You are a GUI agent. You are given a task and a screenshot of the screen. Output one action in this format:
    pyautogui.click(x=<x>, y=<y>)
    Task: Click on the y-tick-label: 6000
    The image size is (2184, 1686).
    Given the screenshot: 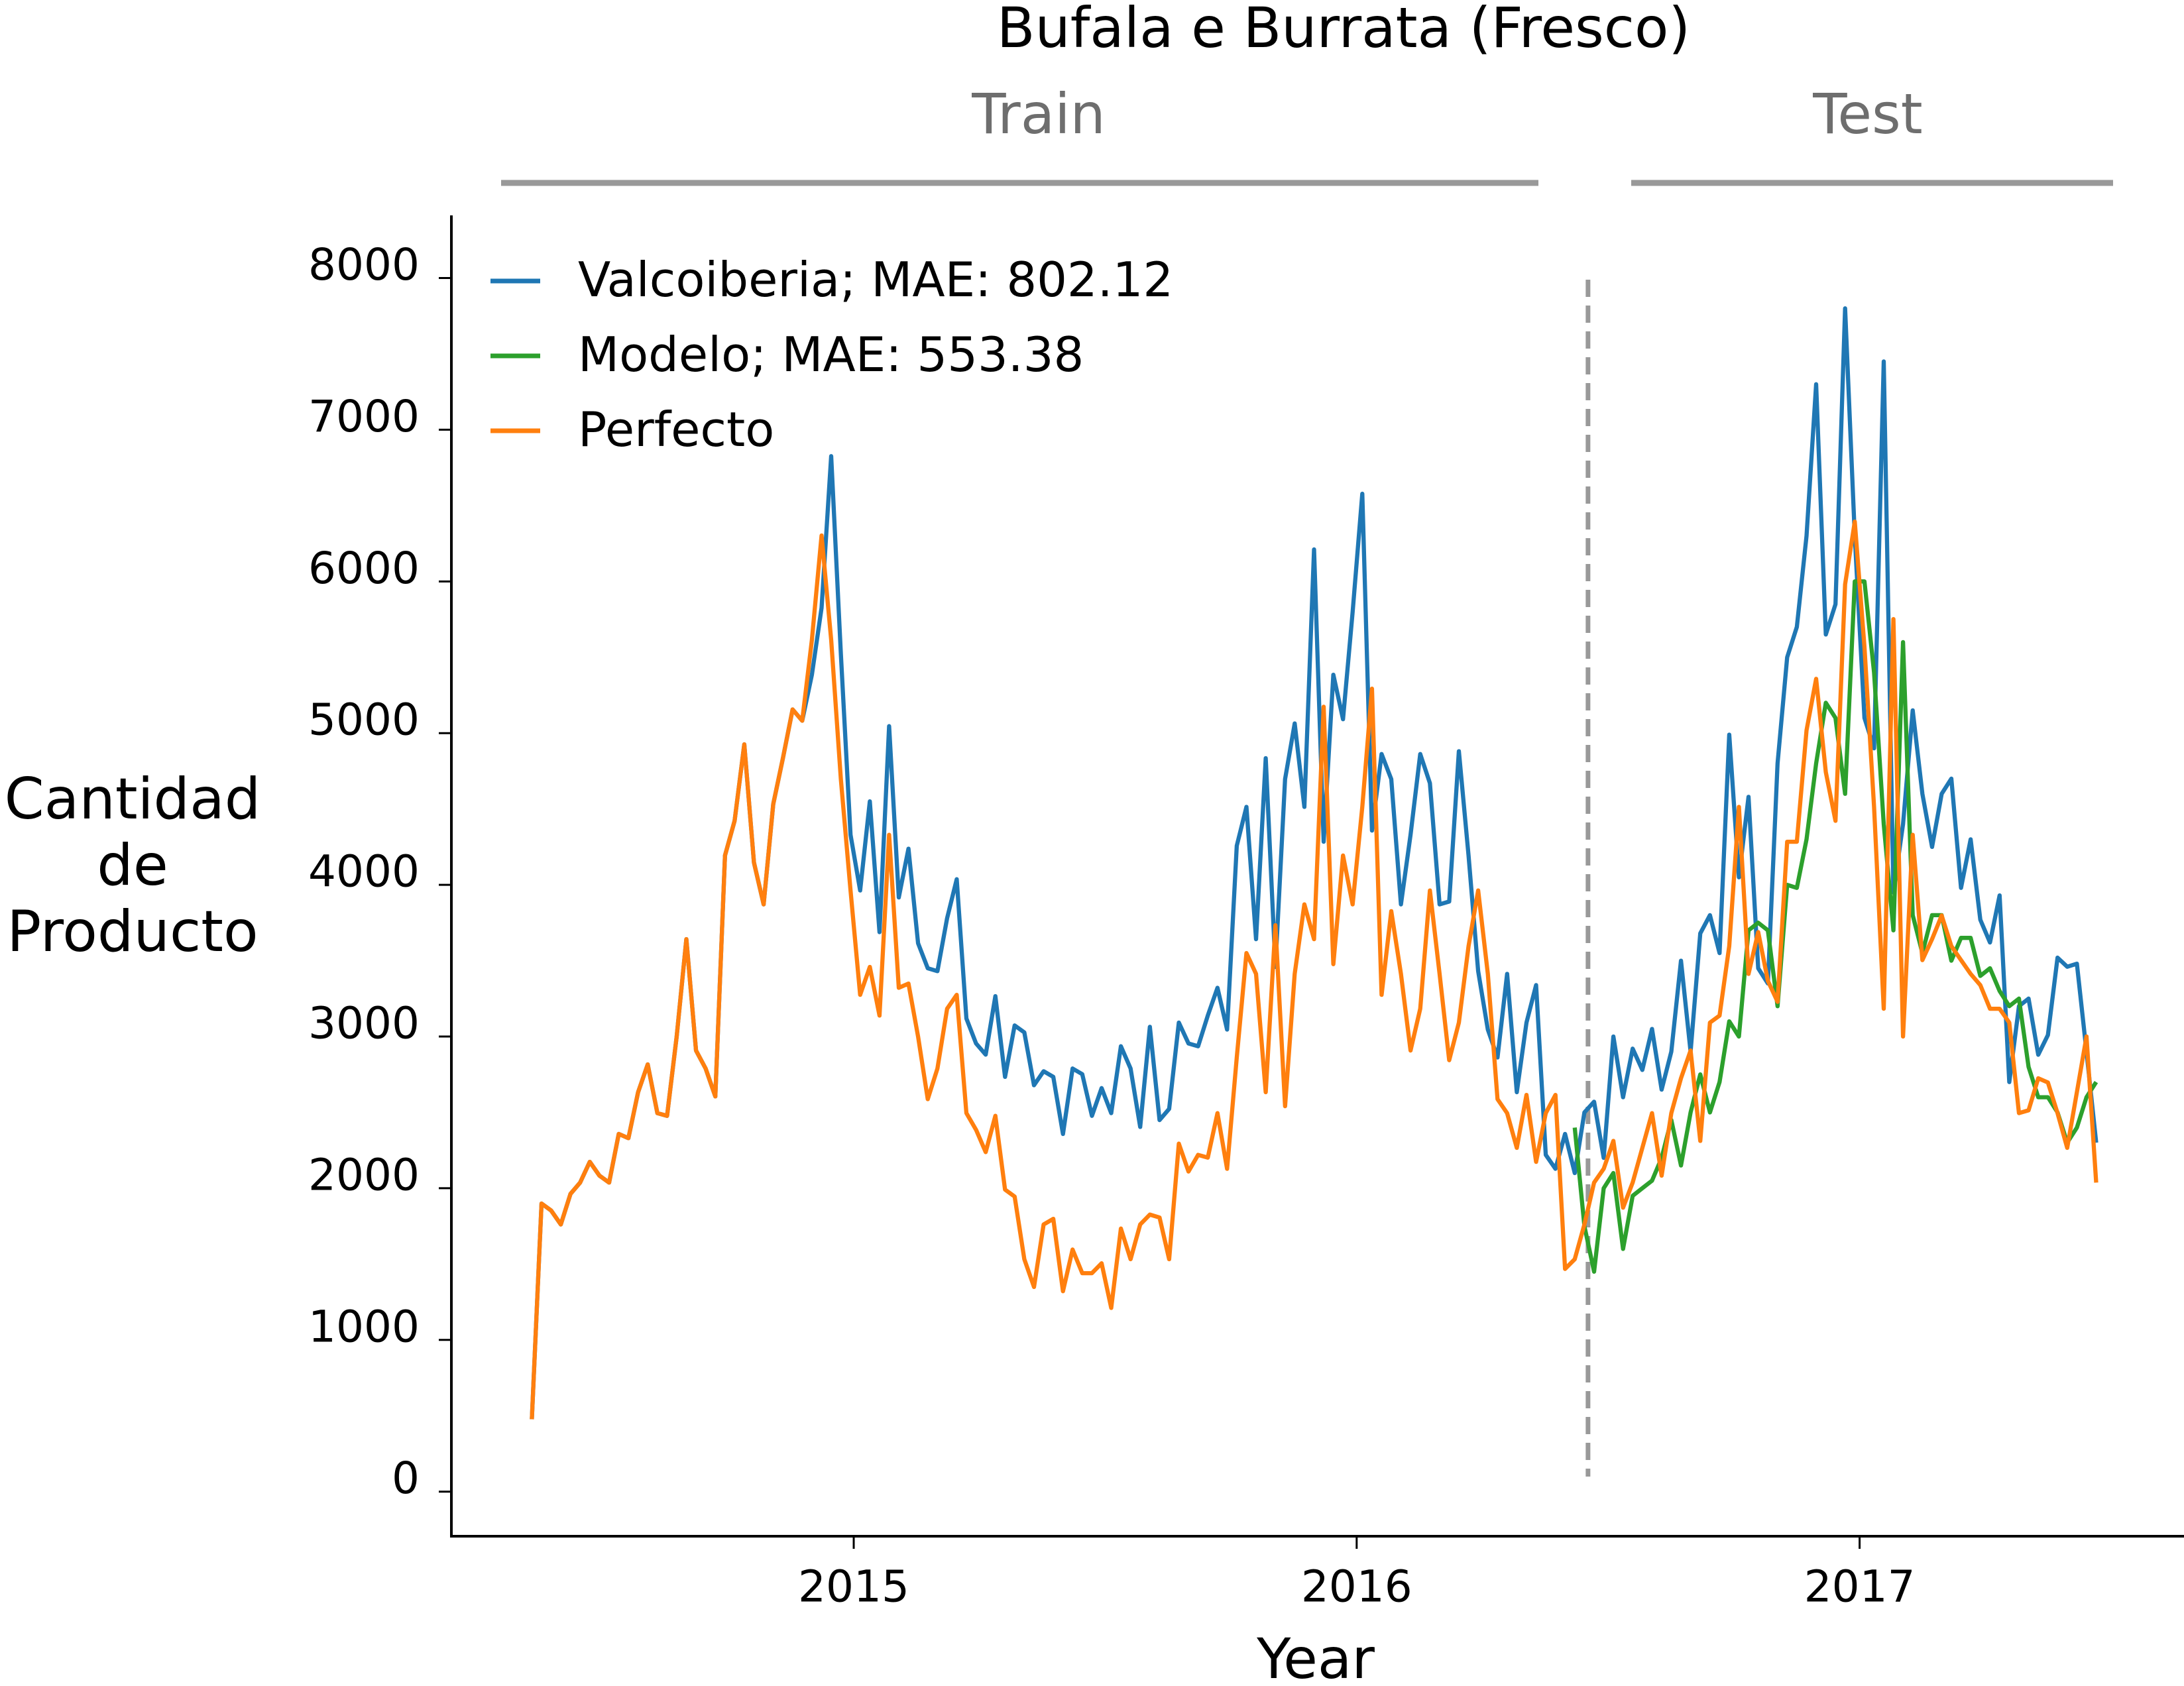 What is the action you would take?
    pyautogui.click(x=364, y=568)
    